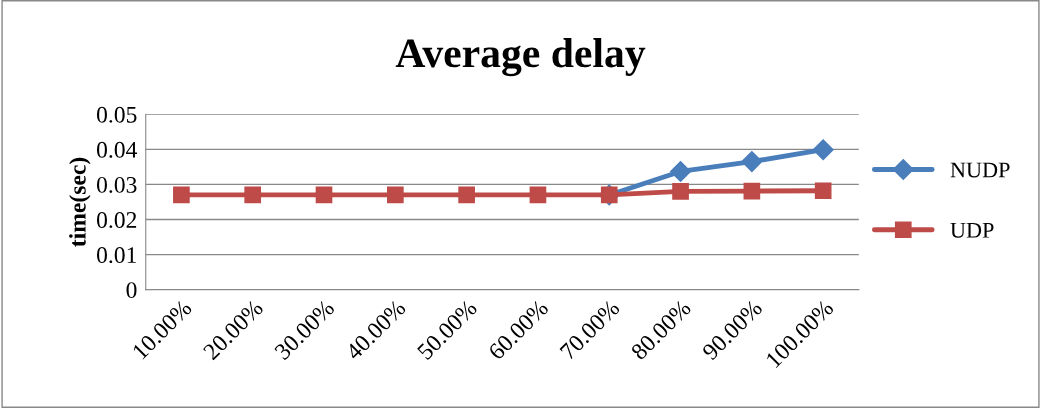 The height and width of the screenshot is (408, 1041). What do you see at coordinates (116, 184) in the screenshot?
I see `y-tick-label: 0.03` at bounding box center [116, 184].